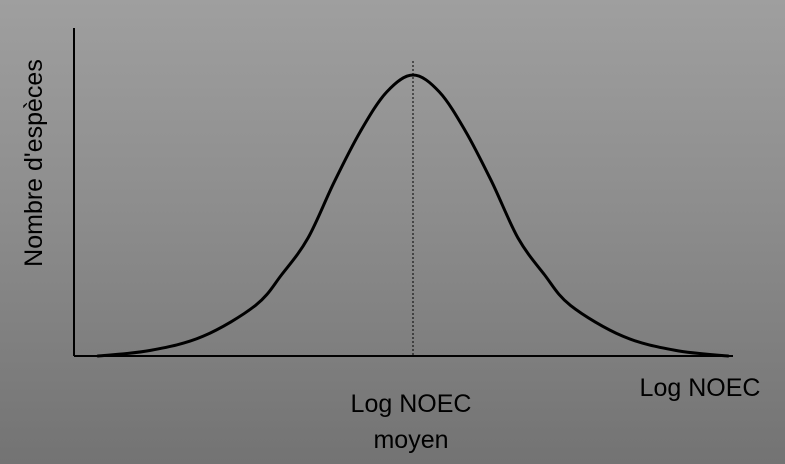 This screenshot has height=464, width=785. What do you see at coordinates (411, 404) in the screenshot?
I see `mean-label-line1: Log NOEC` at bounding box center [411, 404].